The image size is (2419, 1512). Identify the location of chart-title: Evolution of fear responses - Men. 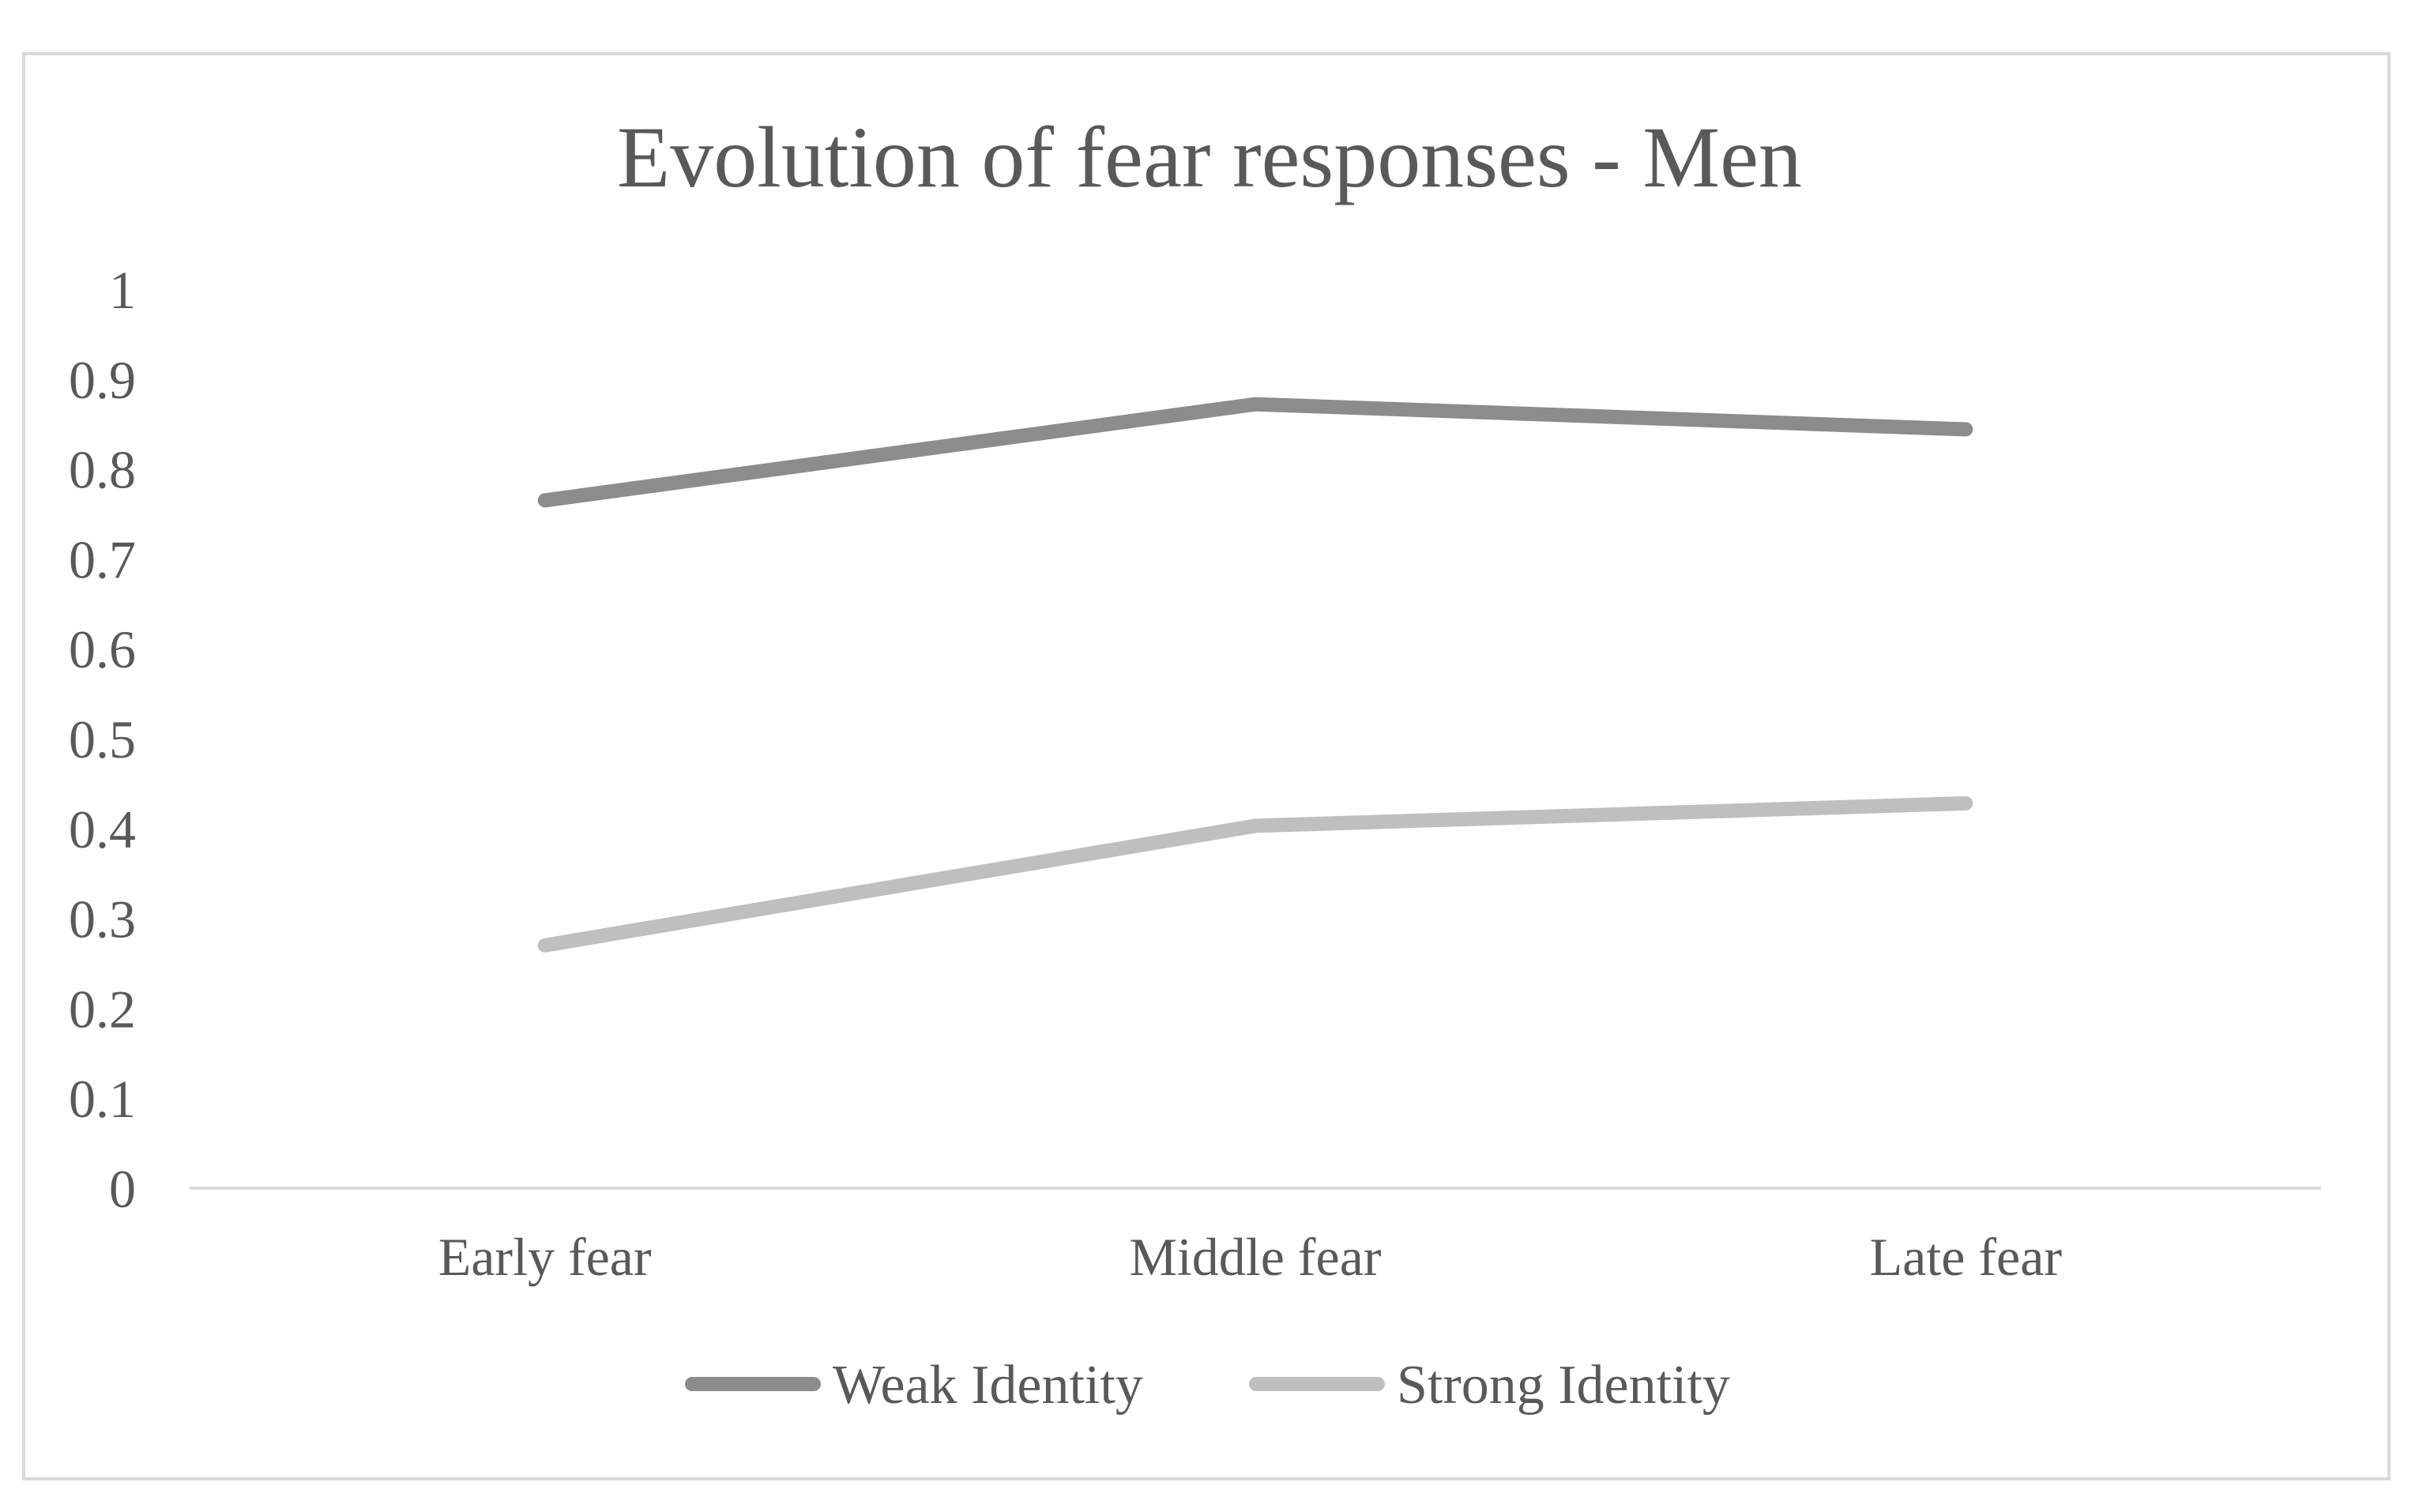
(1209, 157).